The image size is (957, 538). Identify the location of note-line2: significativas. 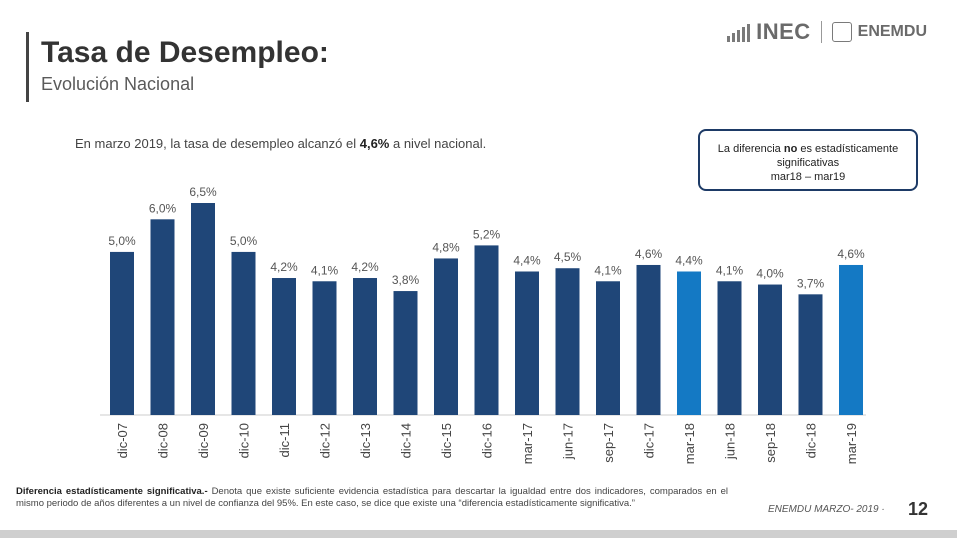
(808, 163).